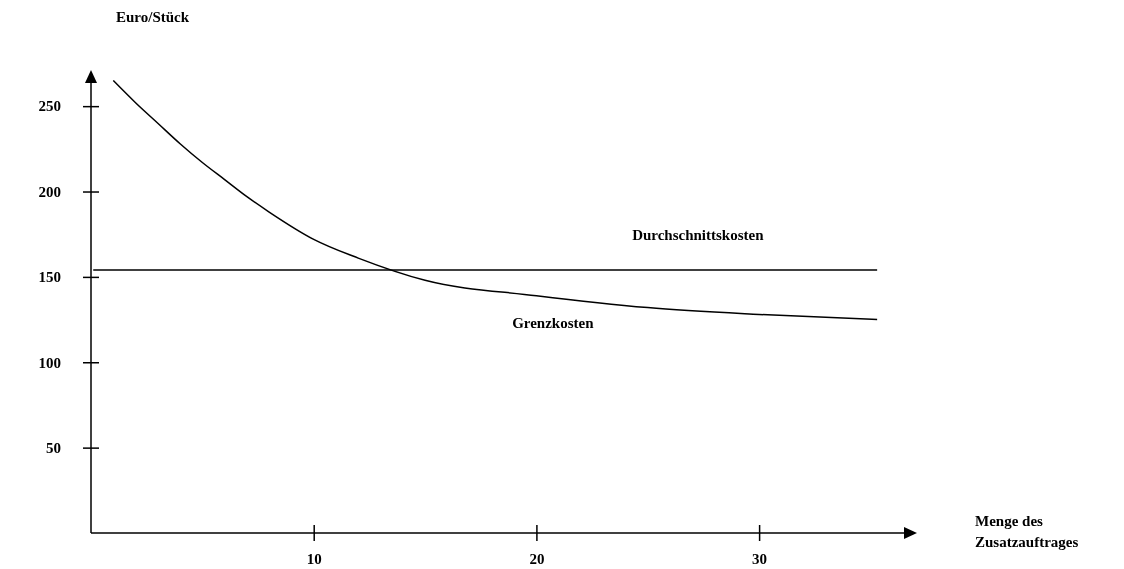  What do you see at coordinates (537, 558) in the screenshot?
I see `x-tick-label: 20` at bounding box center [537, 558].